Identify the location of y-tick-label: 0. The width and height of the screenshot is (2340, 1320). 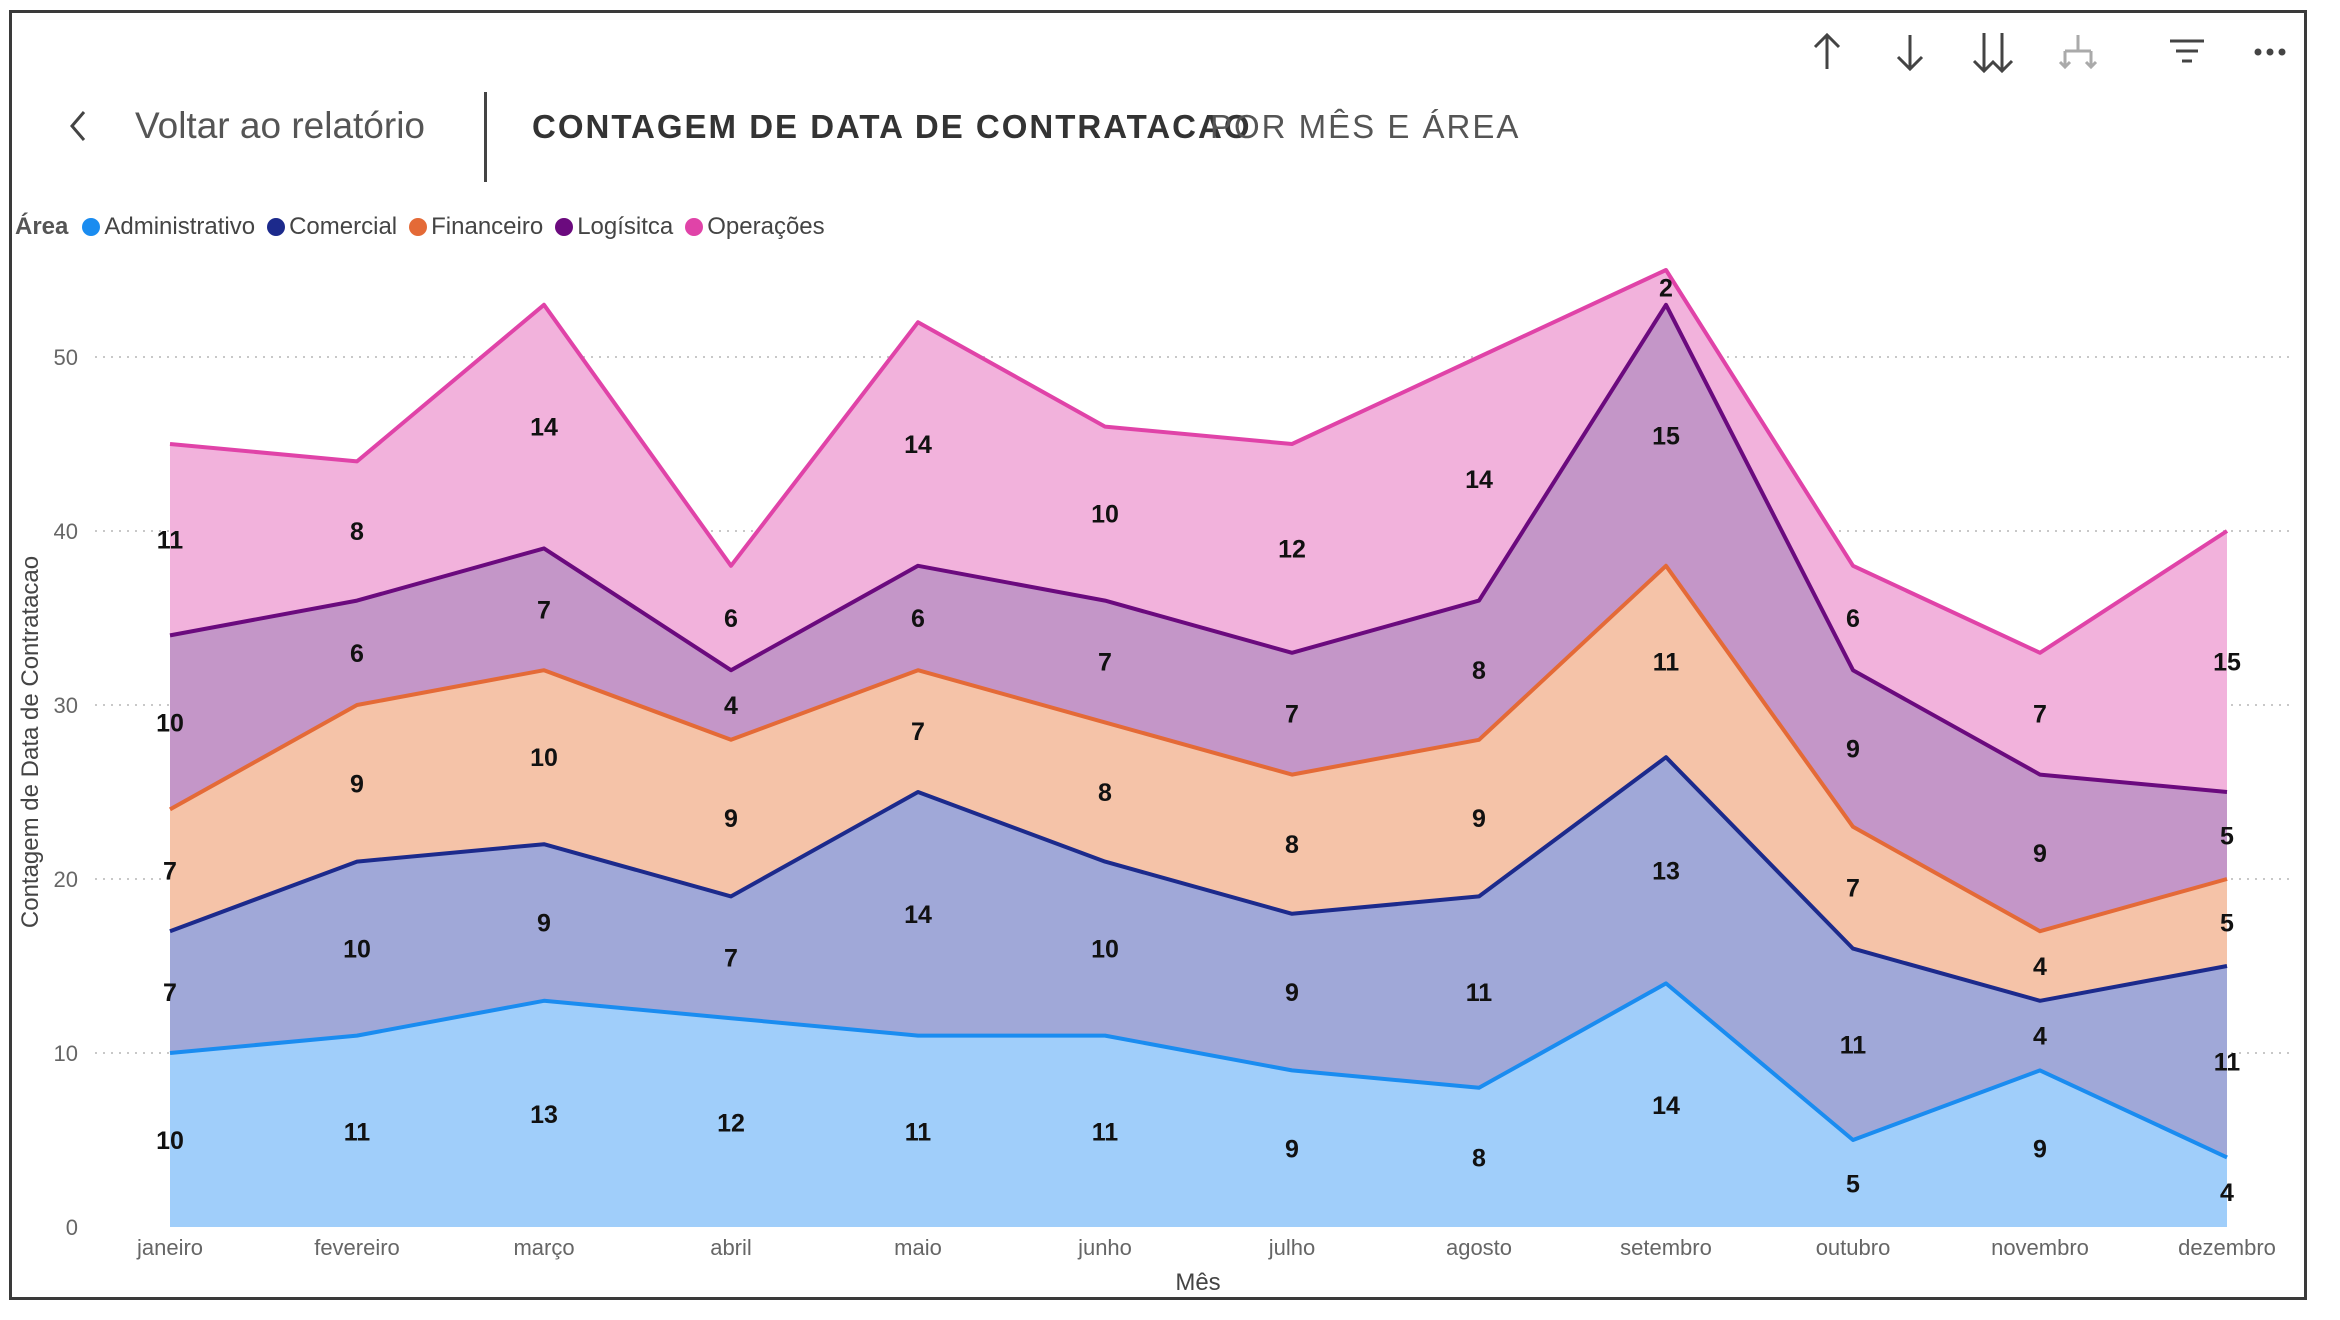
(72, 1227).